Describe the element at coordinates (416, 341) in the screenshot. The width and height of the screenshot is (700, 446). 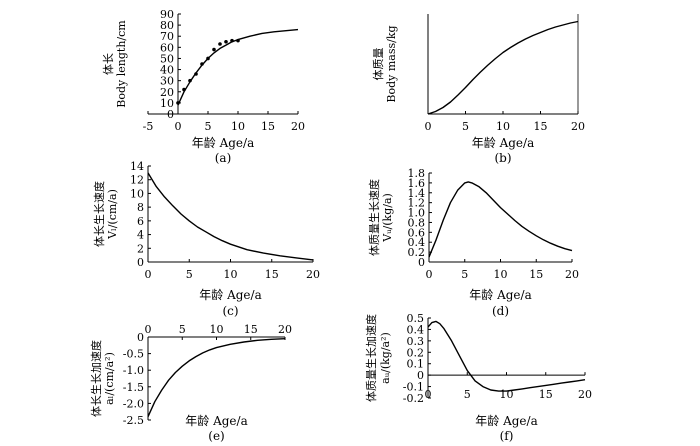
I see `y-tick-label: 0.3` at that location.